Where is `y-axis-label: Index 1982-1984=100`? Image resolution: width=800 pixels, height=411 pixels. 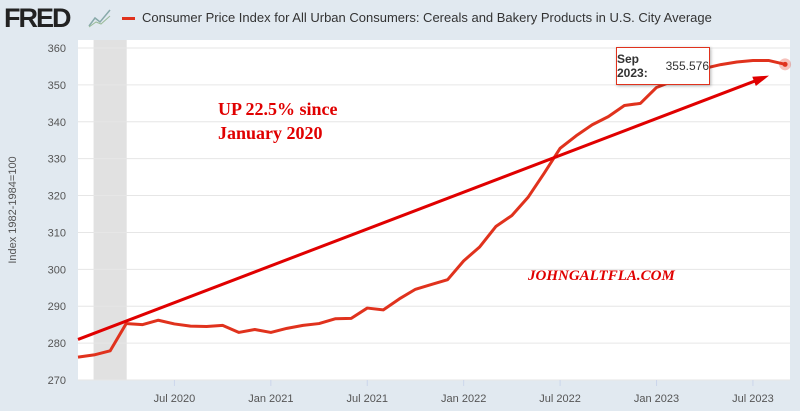
y-axis-label: Index 1982-1984=100 is located at coordinates (13, 209).